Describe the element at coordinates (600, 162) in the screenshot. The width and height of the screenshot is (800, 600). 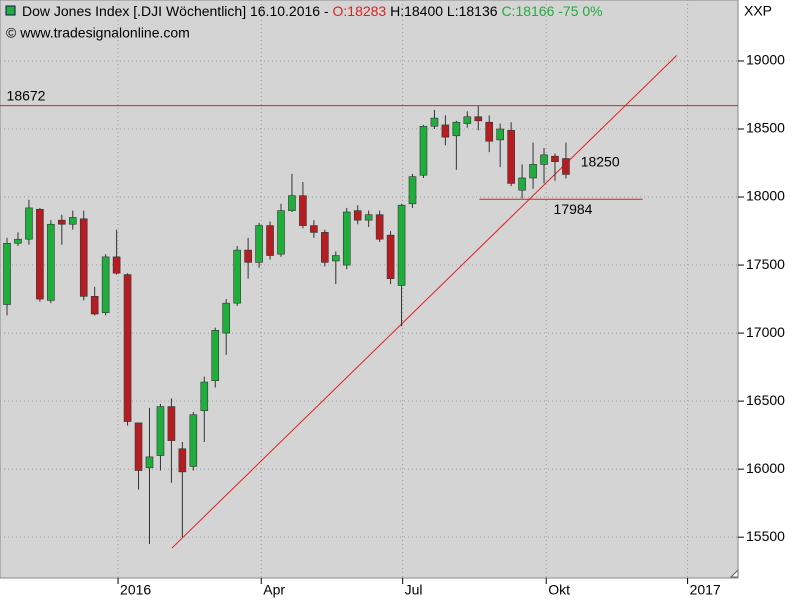
I see `trendline-label: 18250` at that location.